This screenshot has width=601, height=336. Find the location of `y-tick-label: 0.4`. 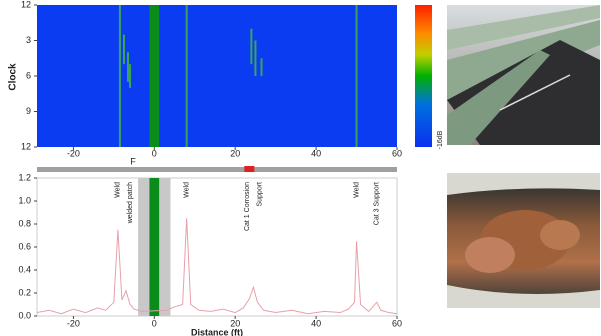

y-tick-label: 0.4 is located at coordinates (24, 269).